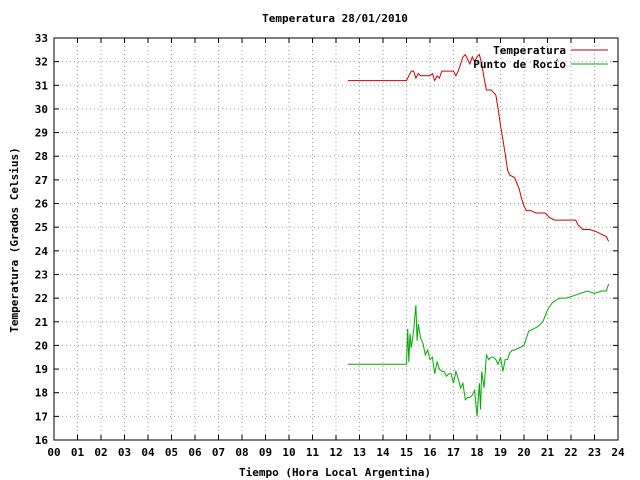 The width and height of the screenshot is (640, 480). I want to click on x-tick-label: 24, so click(618, 452).